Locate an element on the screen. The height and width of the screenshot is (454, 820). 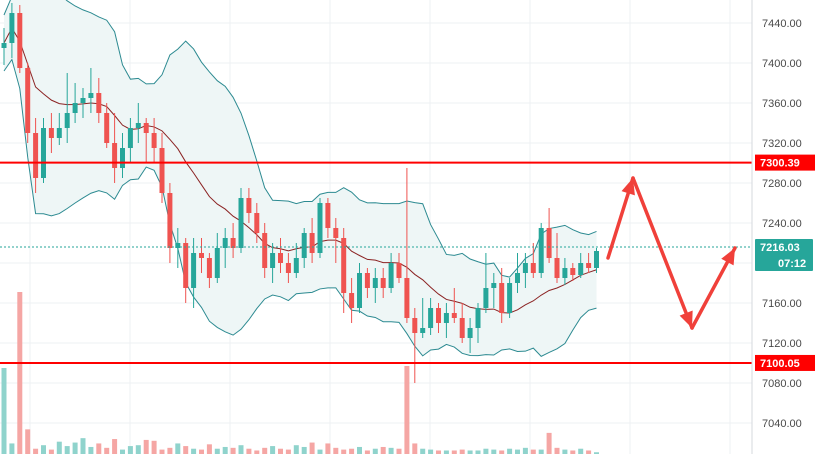
projection-arrow-head is located at coordinates (686, 319).